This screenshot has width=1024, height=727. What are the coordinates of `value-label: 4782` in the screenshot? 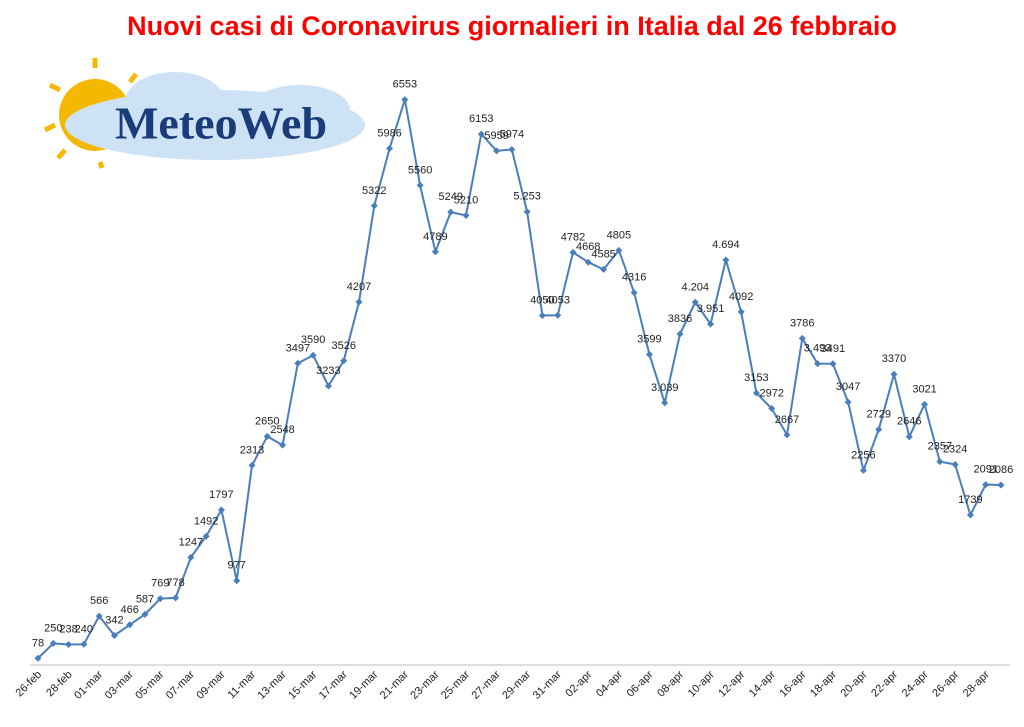 It's located at (573, 237).